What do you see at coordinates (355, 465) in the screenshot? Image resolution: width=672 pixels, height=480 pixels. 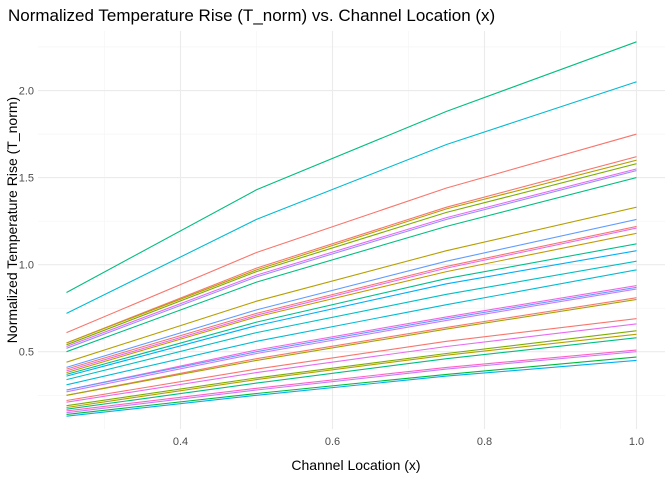 I see `x-axis-title: Channel Location (x)` at bounding box center [355, 465].